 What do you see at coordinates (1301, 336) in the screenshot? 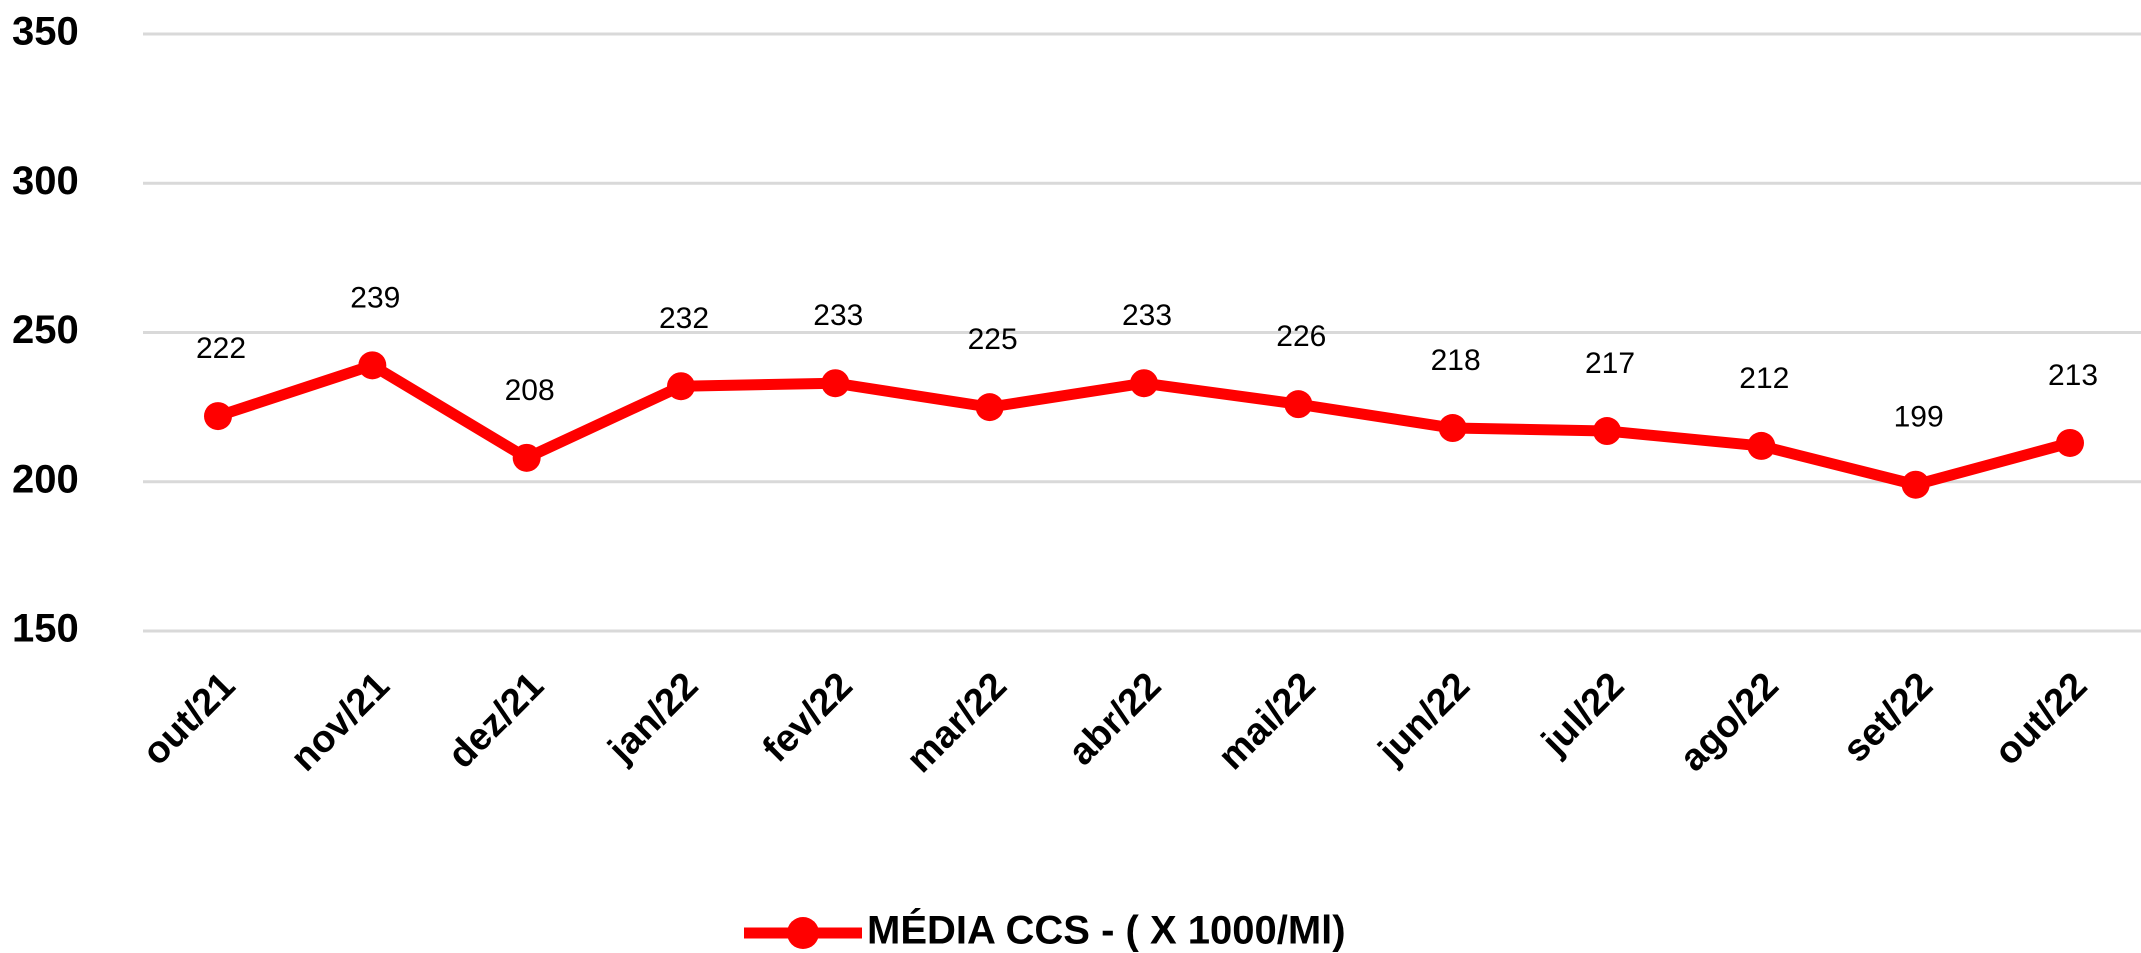
I see `data-label: 226` at bounding box center [1301, 336].